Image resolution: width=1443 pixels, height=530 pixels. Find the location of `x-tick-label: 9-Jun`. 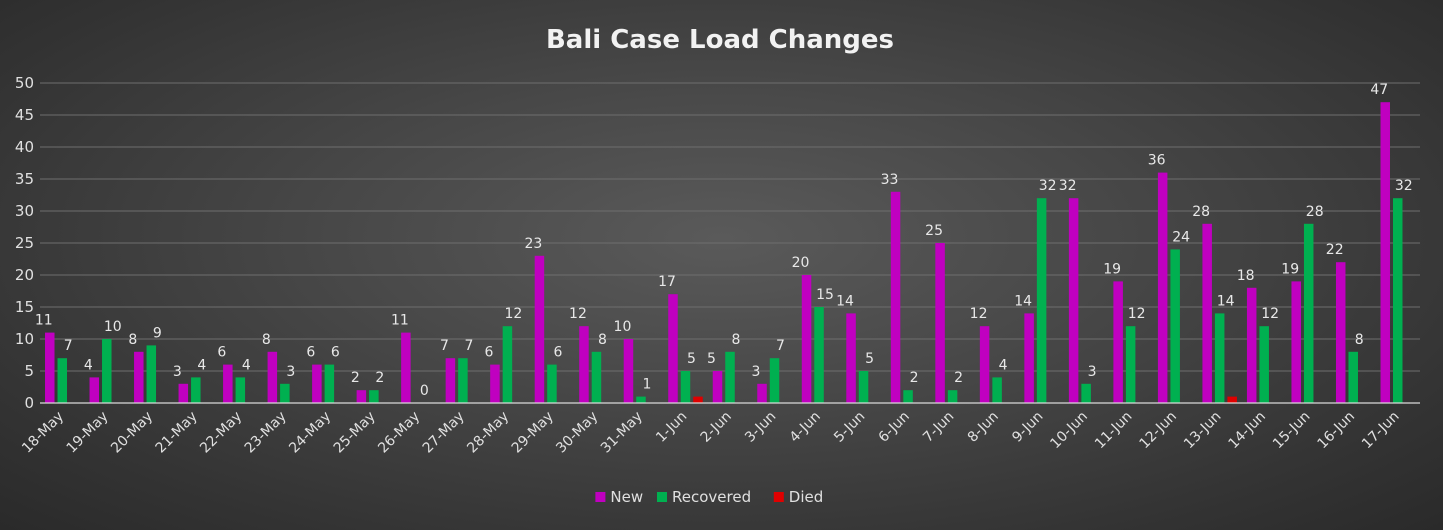

x-tick-label: 9-Jun is located at coordinates (1027, 427).